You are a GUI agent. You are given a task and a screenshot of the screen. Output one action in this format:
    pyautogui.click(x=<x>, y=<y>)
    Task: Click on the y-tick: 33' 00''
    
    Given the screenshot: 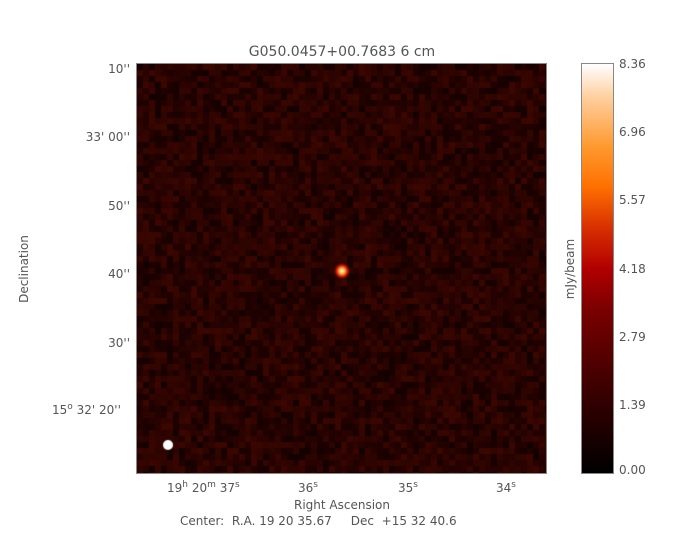 What is the action you would take?
    pyautogui.click(x=107, y=137)
    